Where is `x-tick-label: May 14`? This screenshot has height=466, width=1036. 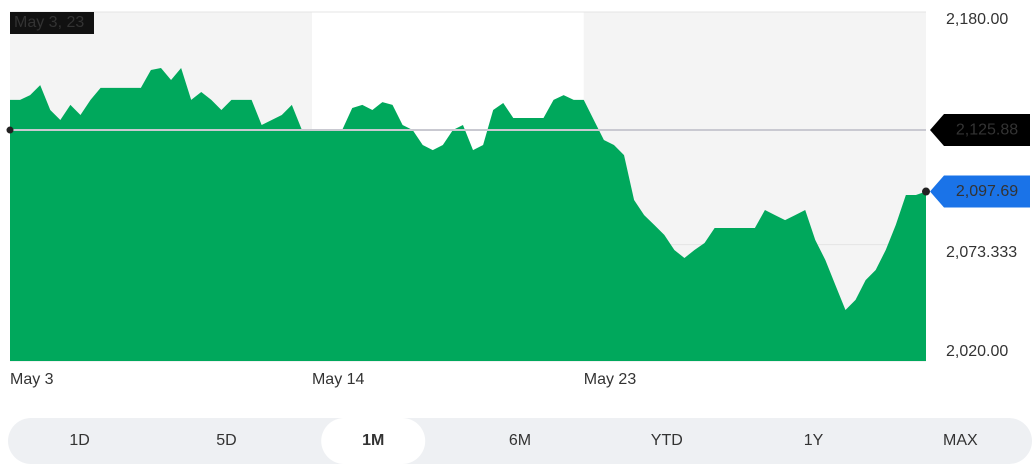 x-tick-label: May 14 is located at coordinates (338, 379).